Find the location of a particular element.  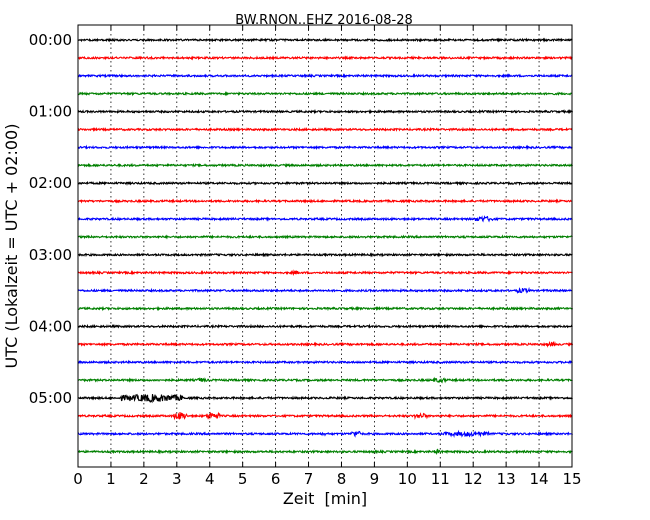

x-tick-label: 0 is located at coordinates (78, 479).